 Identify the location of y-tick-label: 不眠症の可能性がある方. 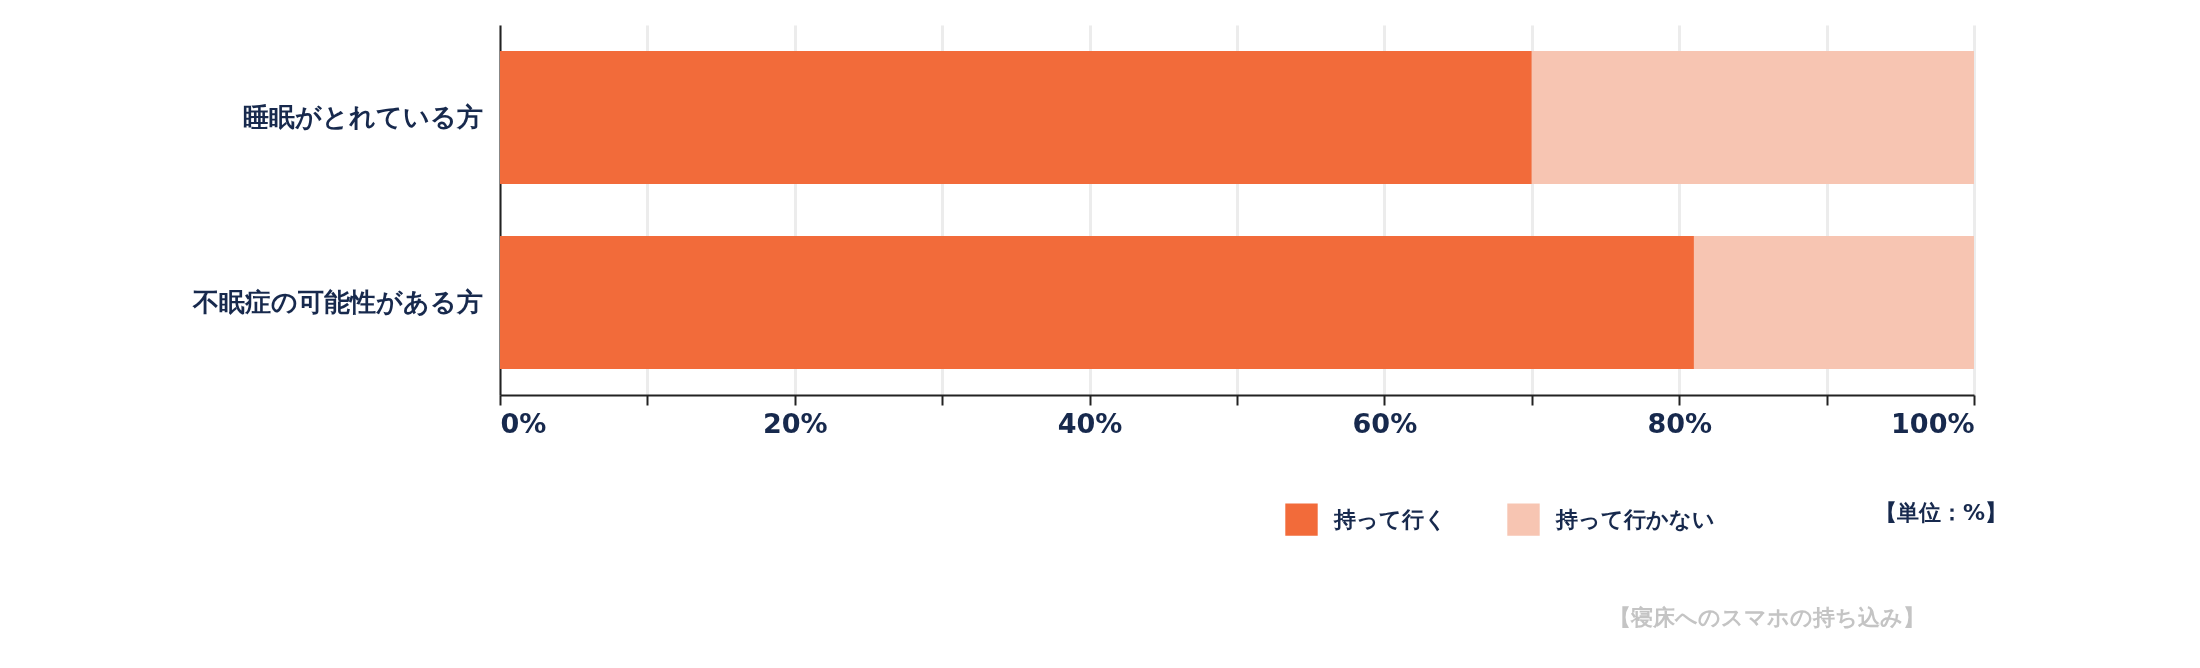
(337, 301).